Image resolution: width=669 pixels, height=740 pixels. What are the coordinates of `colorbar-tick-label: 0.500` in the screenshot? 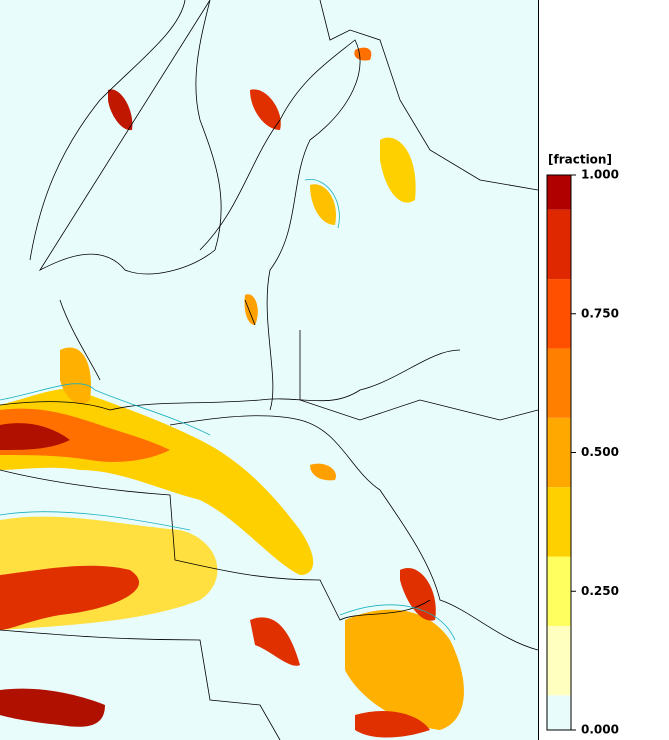 It's located at (600, 452).